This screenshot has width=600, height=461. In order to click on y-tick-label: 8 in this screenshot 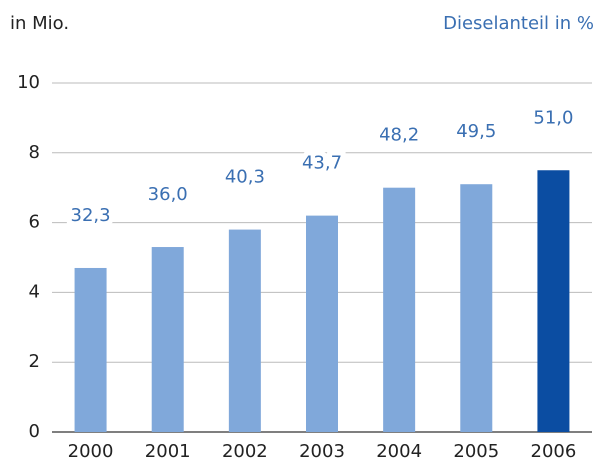, I will do `click(34, 152)`.